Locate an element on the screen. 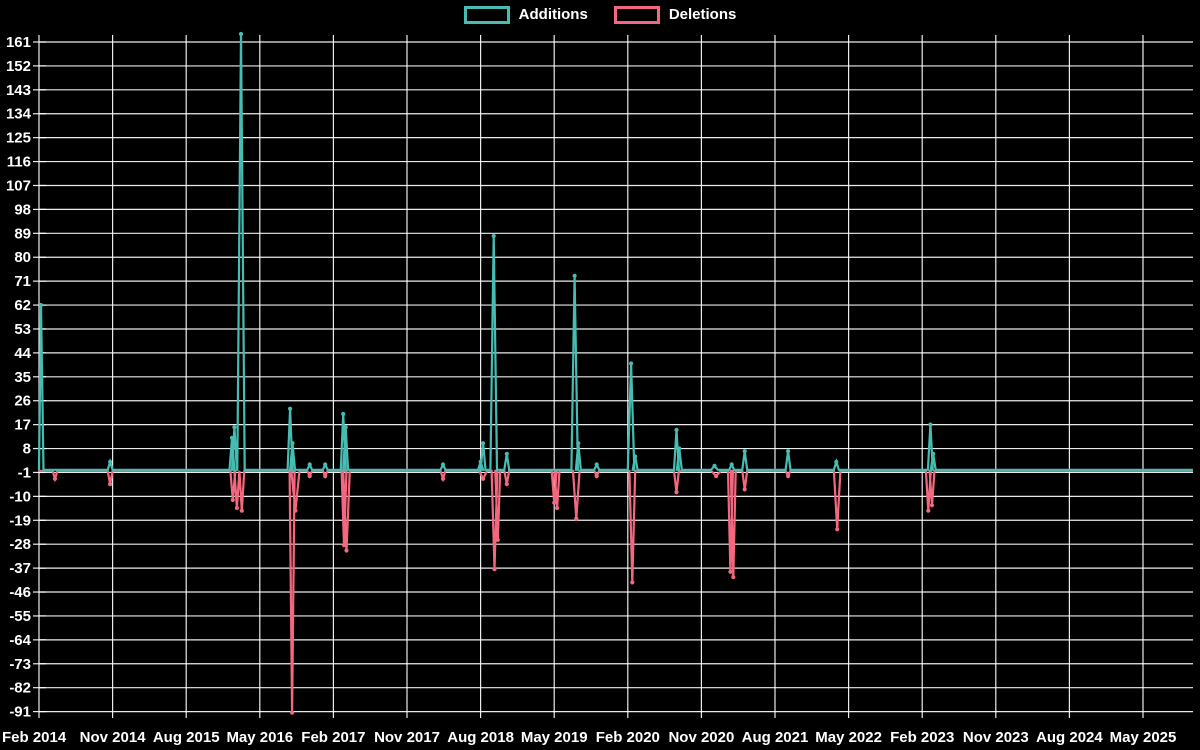 This screenshot has width=1200, height=750. y-axis-tick-label: 71 is located at coordinates (22, 281).